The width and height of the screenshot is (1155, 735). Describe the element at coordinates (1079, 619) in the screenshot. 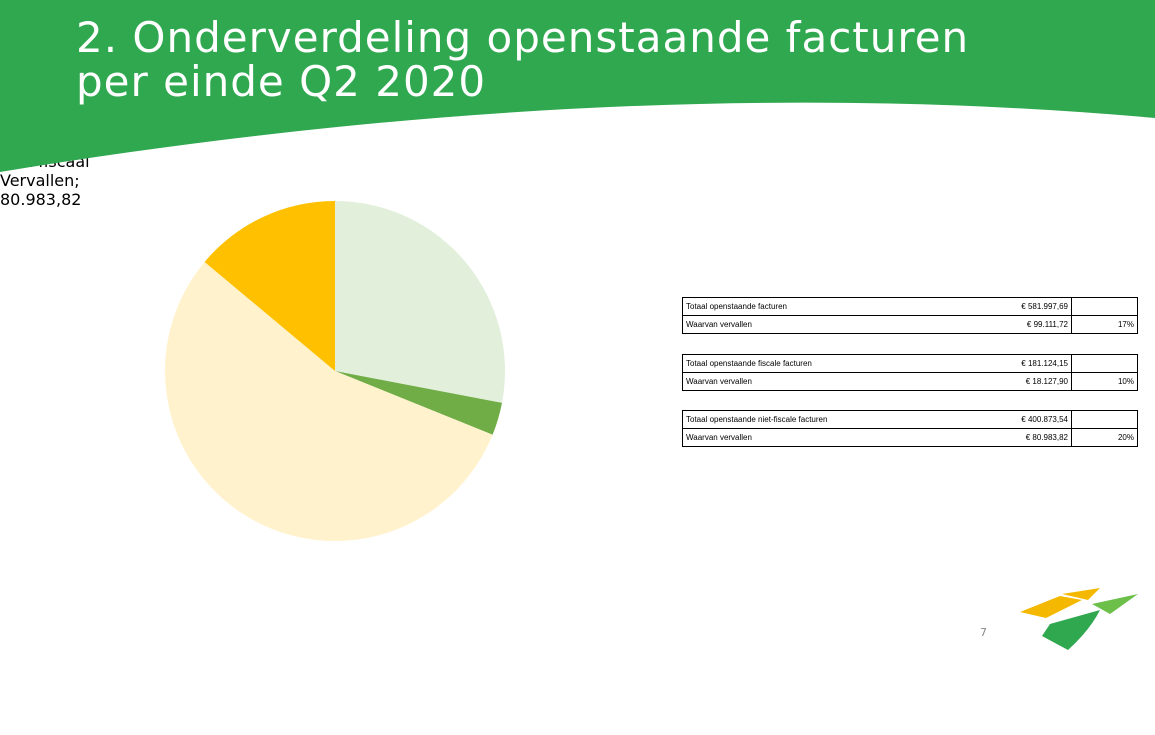

I see `logo` at that location.